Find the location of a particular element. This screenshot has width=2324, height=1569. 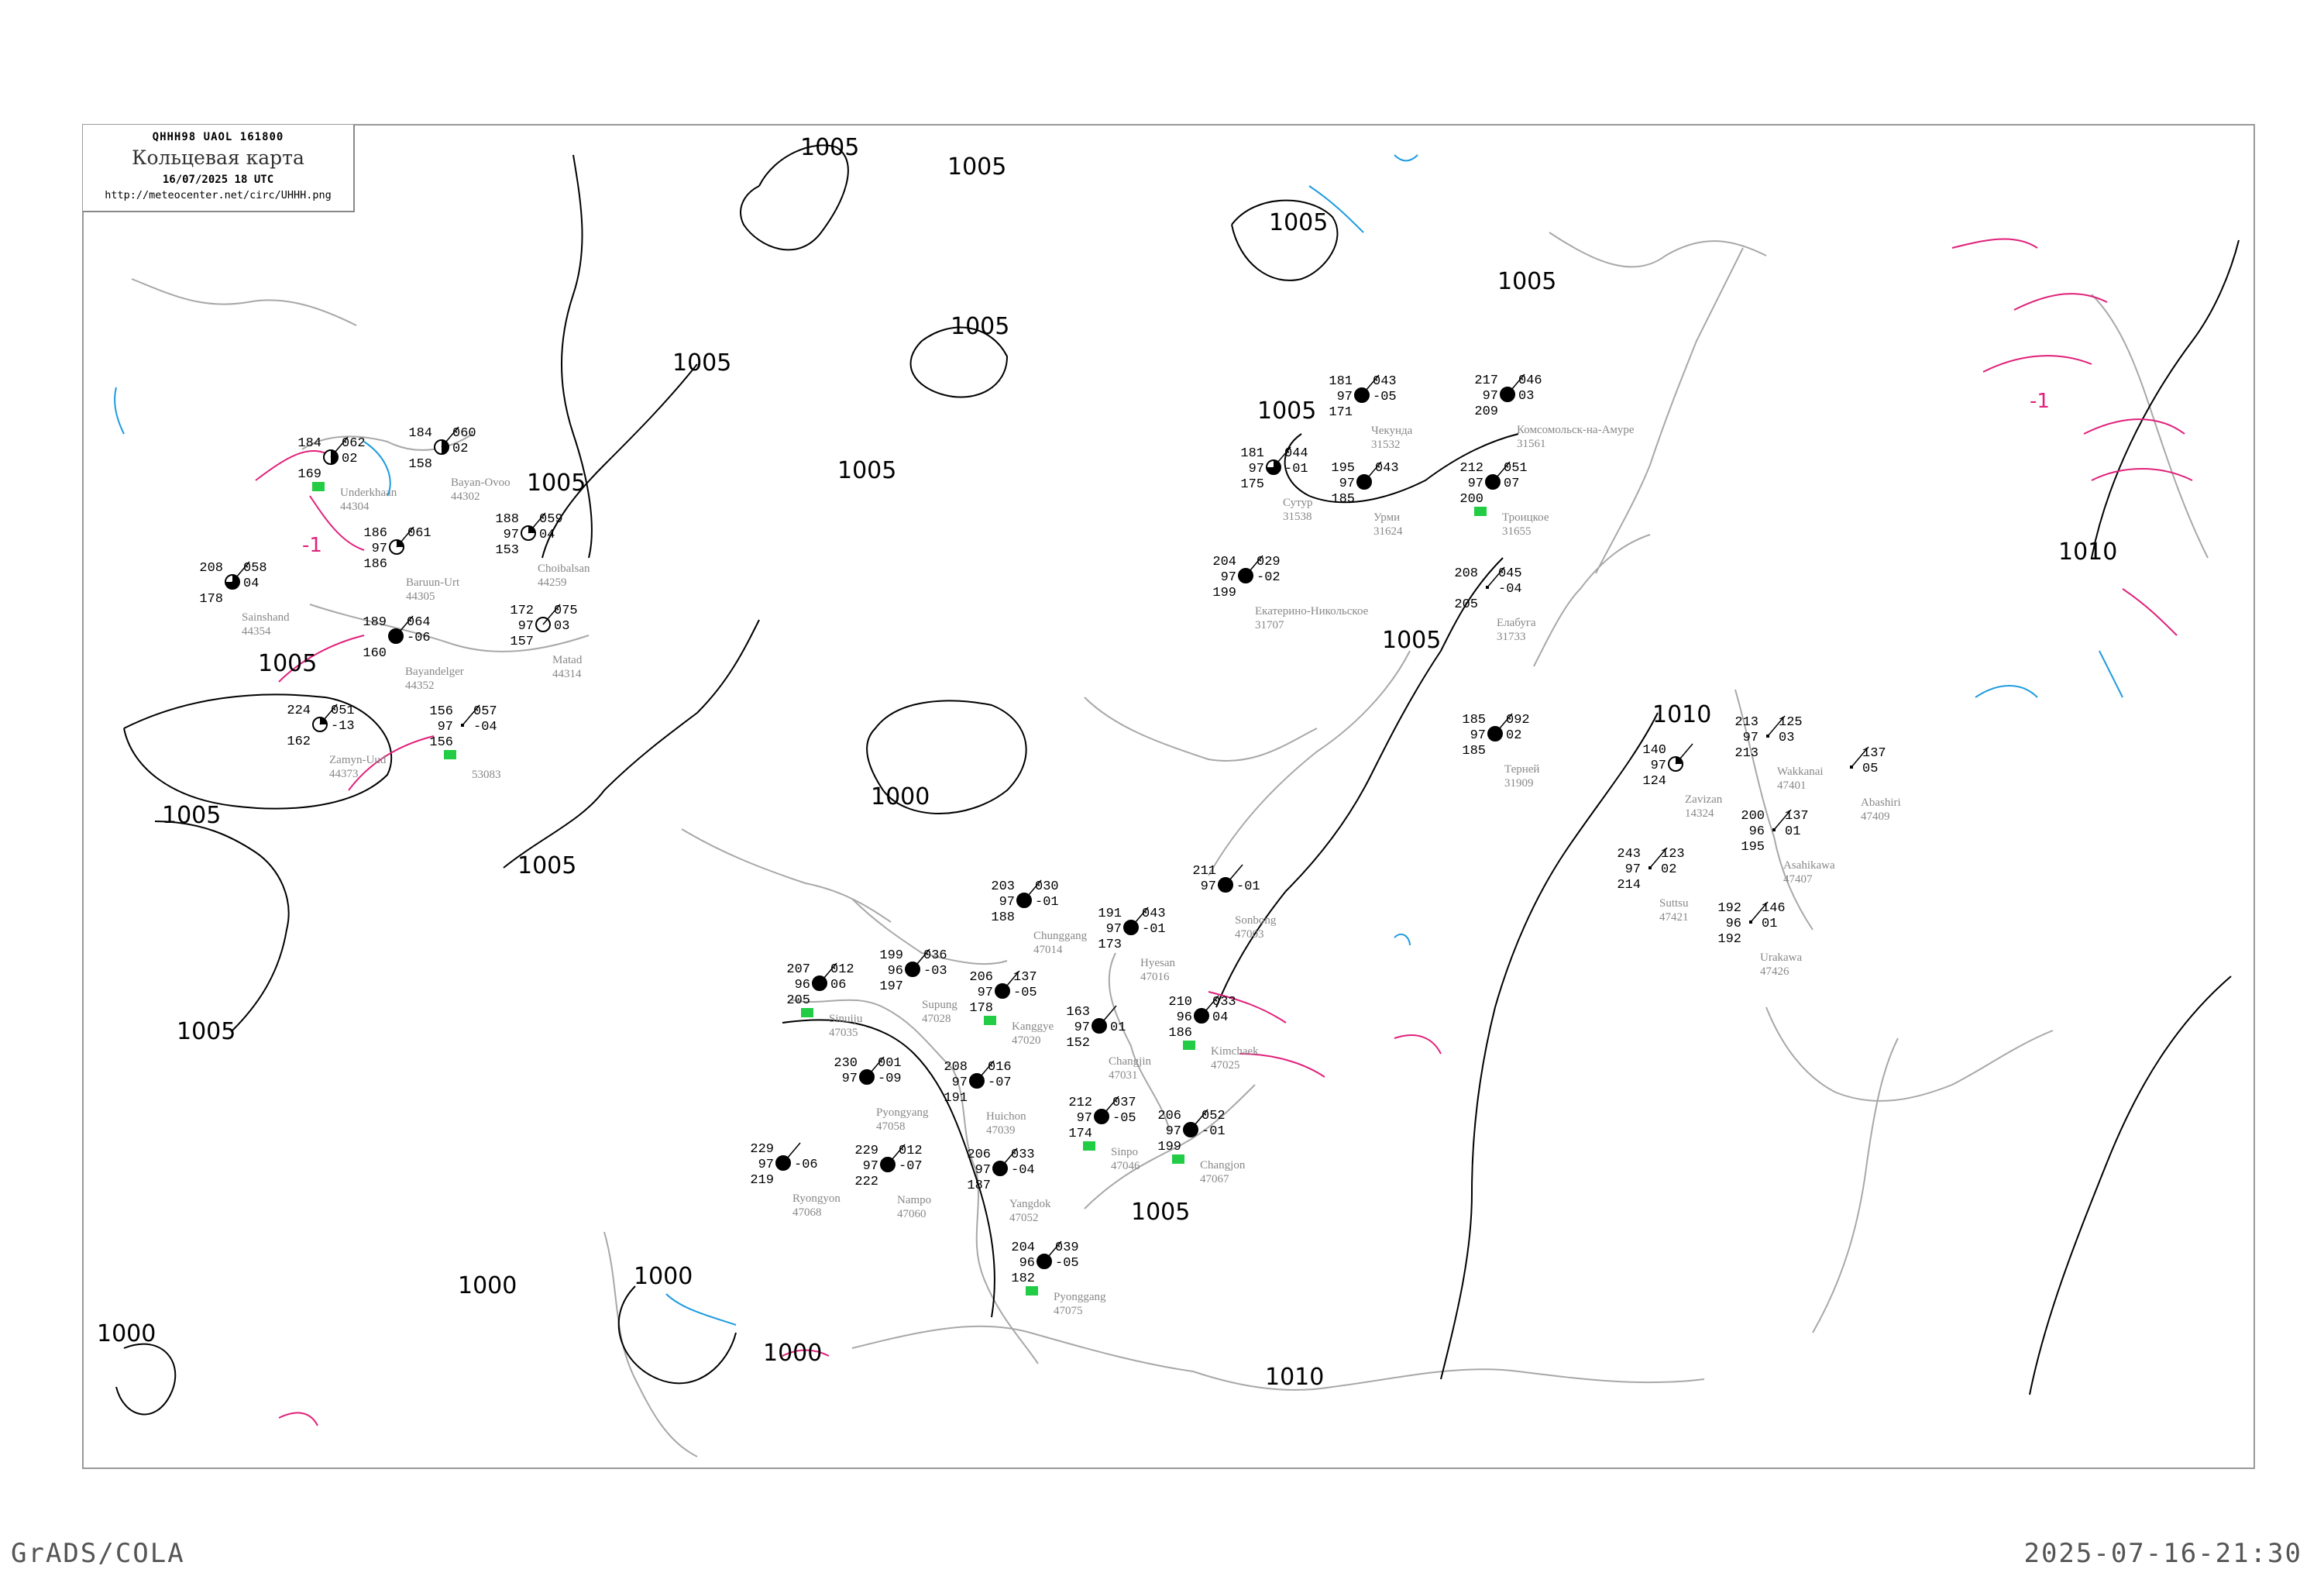

station-name: Sonbong is located at coordinates (1256, 920).